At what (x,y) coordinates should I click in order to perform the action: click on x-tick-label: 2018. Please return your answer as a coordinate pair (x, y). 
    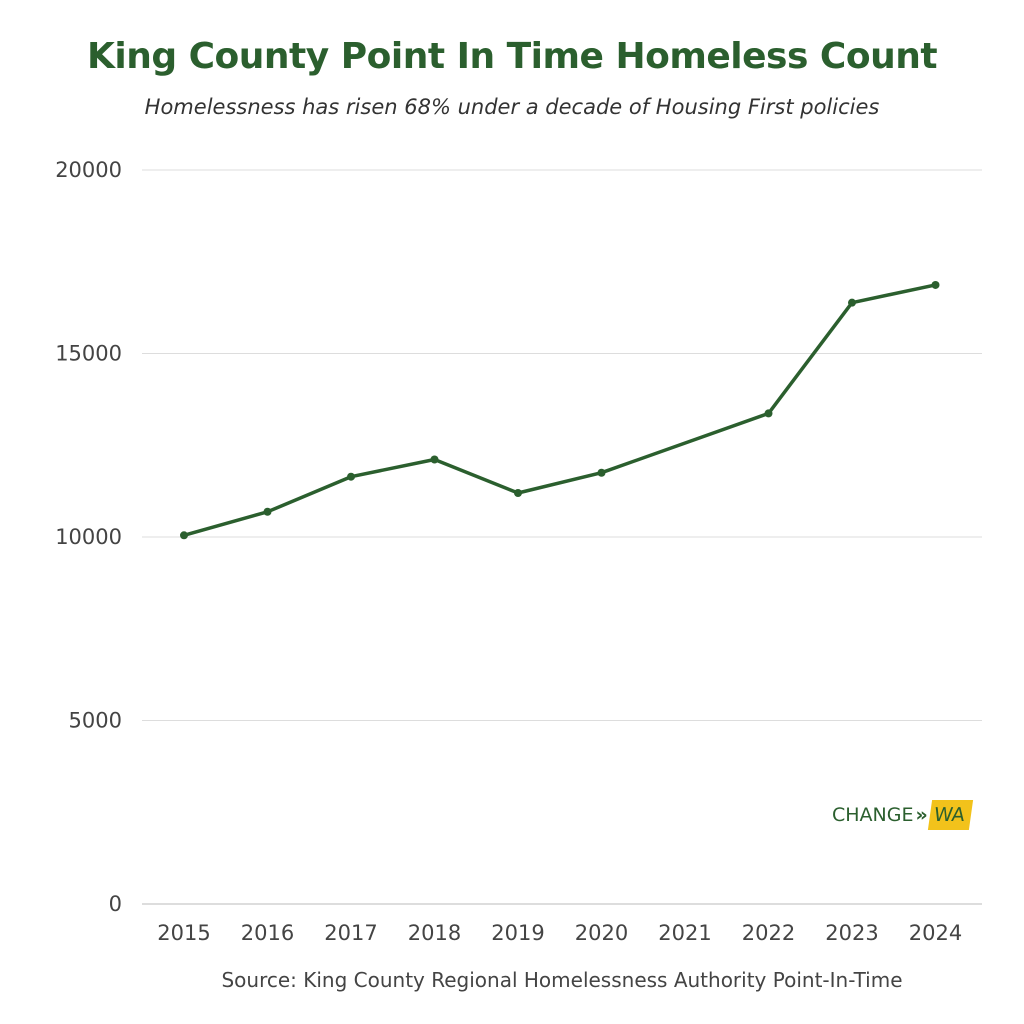
    Looking at the image, I should click on (434, 933).